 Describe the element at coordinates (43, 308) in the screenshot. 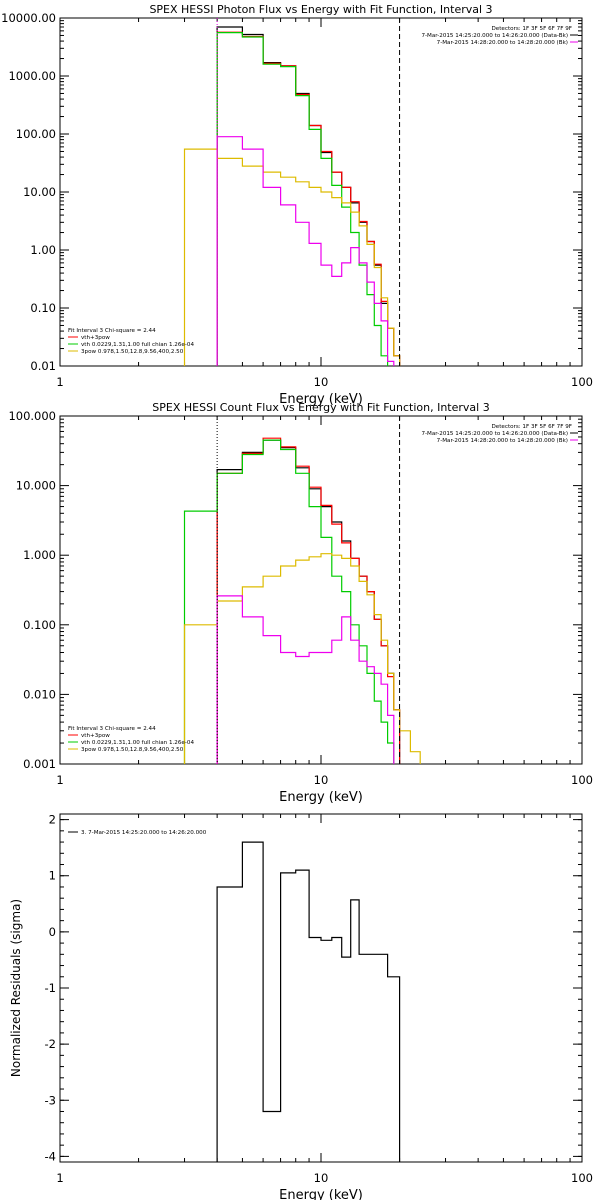

I see `y-tick-label: 0.10` at that location.